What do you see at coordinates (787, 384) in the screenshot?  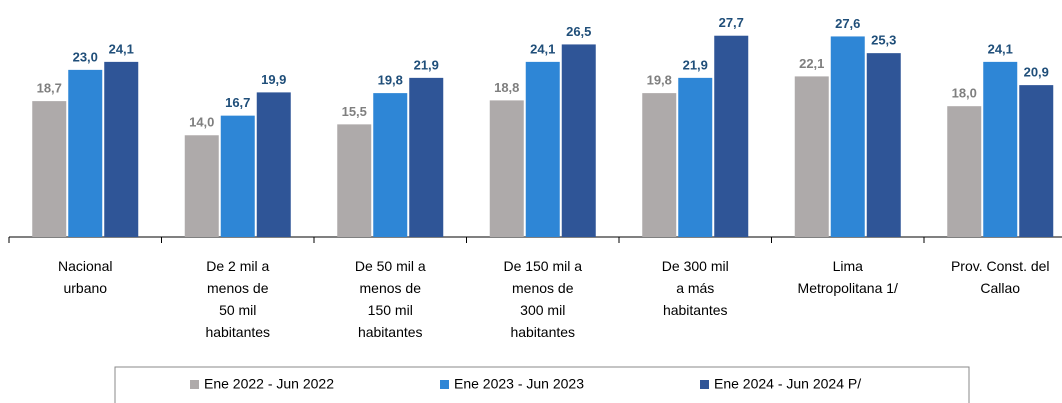 I see `legend-label: Ene 2024 - Jun 2024 P/` at bounding box center [787, 384].